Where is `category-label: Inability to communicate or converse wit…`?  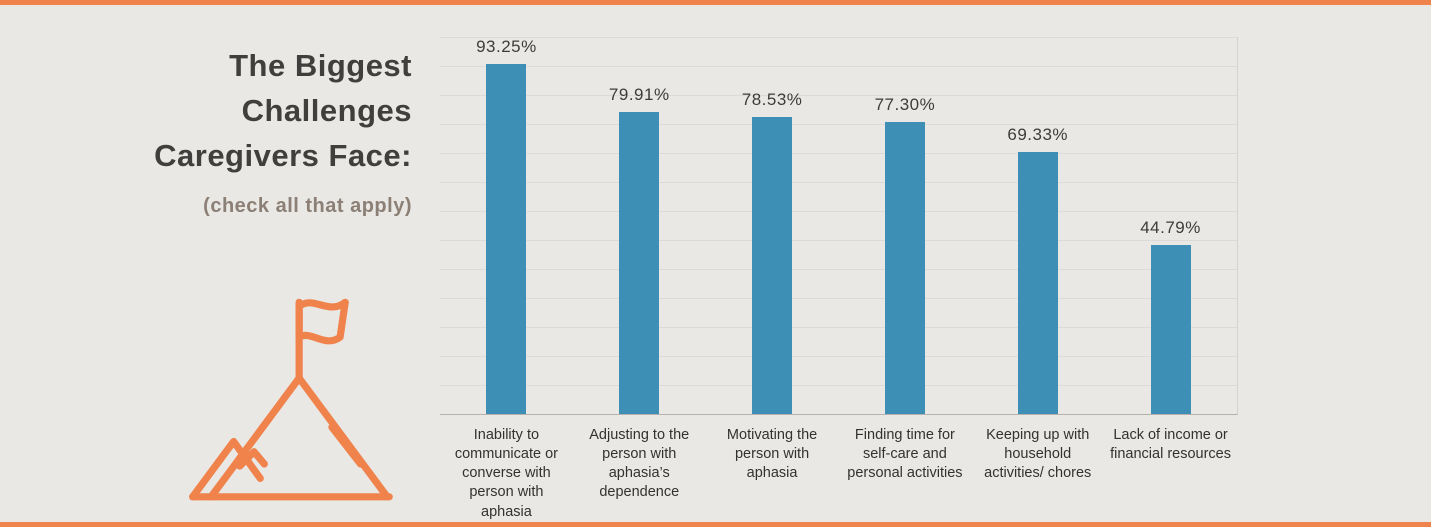
category-label: Inability to communicate or converse wit… is located at coordinates (506, 473).